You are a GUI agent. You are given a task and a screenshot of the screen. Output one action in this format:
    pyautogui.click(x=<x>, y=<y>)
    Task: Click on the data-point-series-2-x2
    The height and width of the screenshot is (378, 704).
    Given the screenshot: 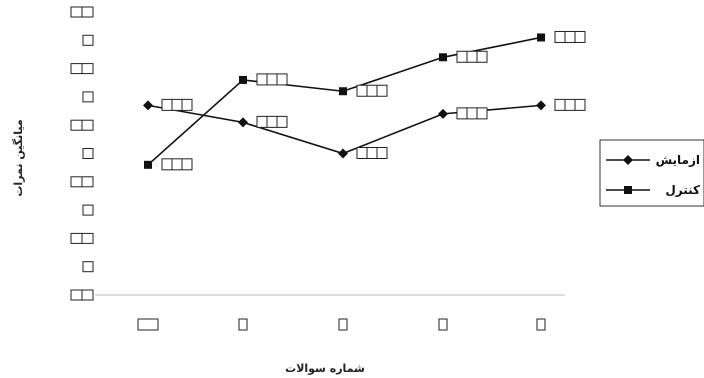 What is the action you would take?
    pyautogui.click(x=243, y=79)
    